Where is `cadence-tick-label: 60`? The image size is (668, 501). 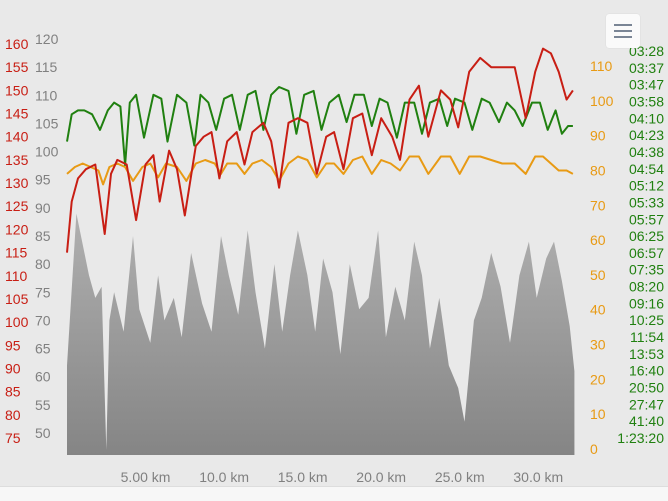 cadence-tick-label: 60 is located at coordinates (598, 240).